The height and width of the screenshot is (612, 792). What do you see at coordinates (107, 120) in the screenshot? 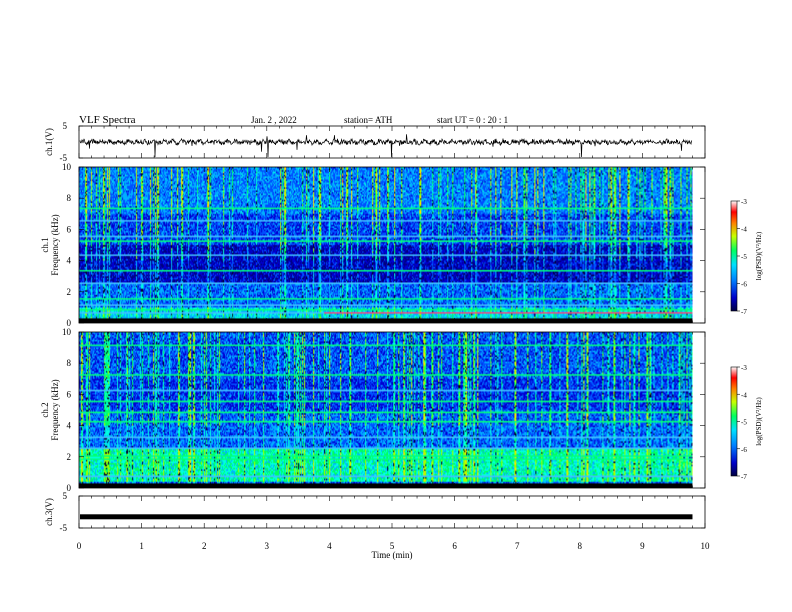
I see `figure-title: VLF Spectra` at bounding box center [107, 120].